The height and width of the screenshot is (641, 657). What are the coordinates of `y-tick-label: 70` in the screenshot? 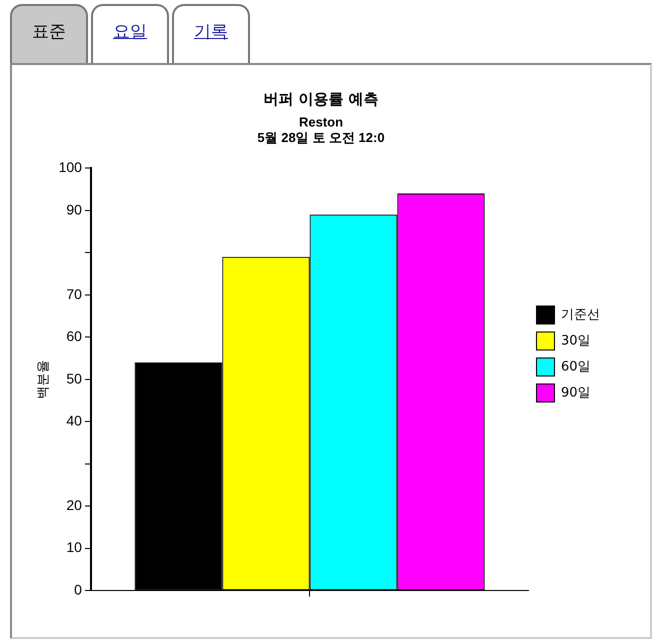 It's located at (74, 294).